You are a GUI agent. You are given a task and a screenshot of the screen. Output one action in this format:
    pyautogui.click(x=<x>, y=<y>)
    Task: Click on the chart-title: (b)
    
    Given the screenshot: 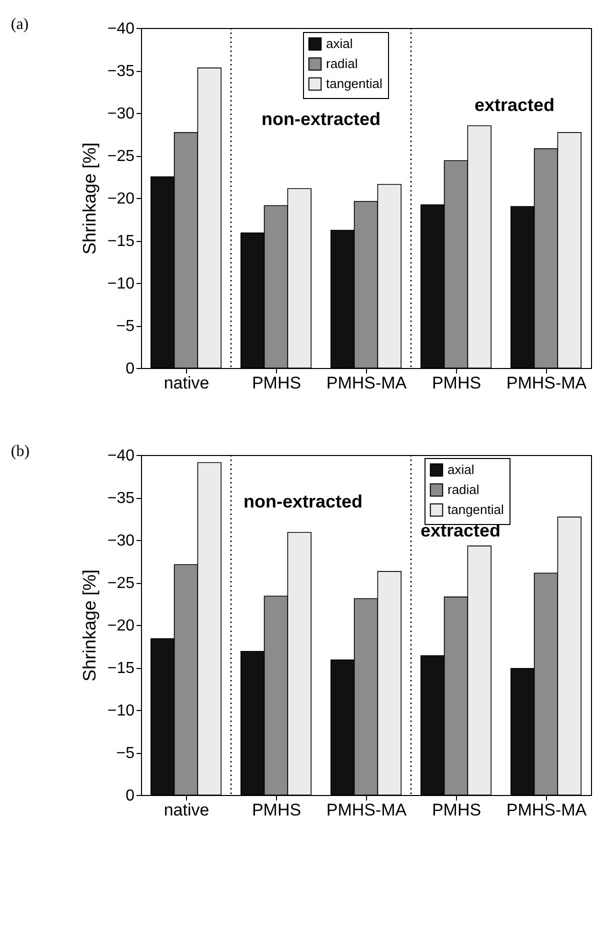 What is the action you would take?
    pyautogui.click(x=20, y=451)
    